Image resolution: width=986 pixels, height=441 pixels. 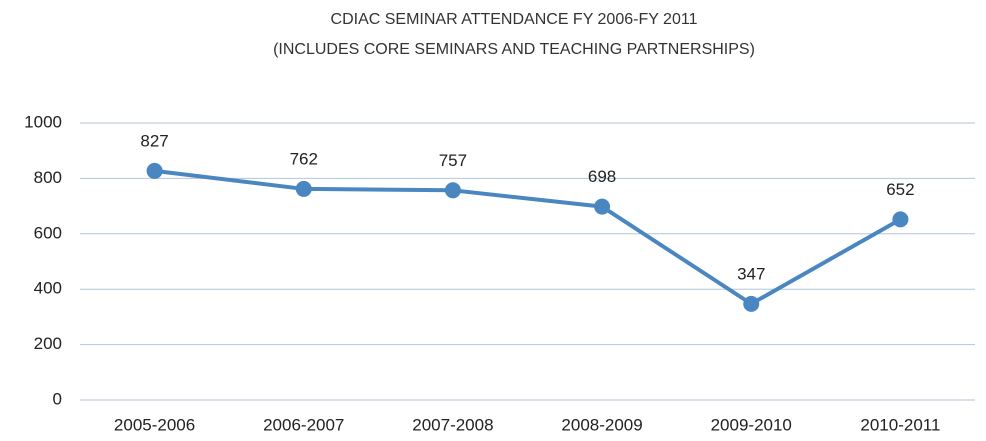 I want to click on y-tick-label: 0, so click(x=57, y=398).